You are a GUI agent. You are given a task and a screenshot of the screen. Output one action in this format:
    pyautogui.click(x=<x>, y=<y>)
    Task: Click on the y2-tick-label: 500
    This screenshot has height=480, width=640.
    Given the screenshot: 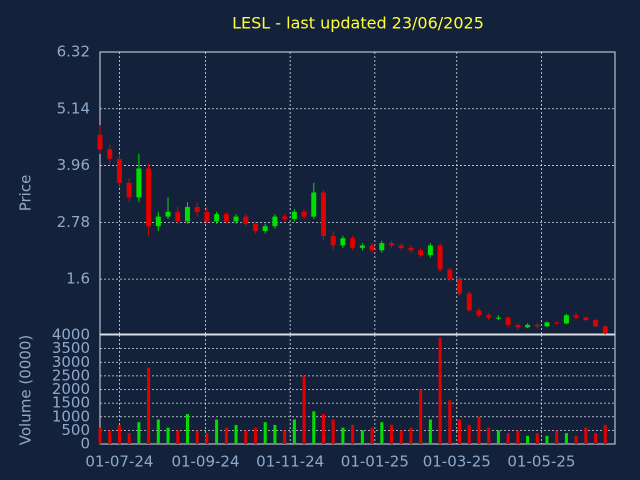 What is the action you would take?
    pyautogui.click(x=75, y=430)
    